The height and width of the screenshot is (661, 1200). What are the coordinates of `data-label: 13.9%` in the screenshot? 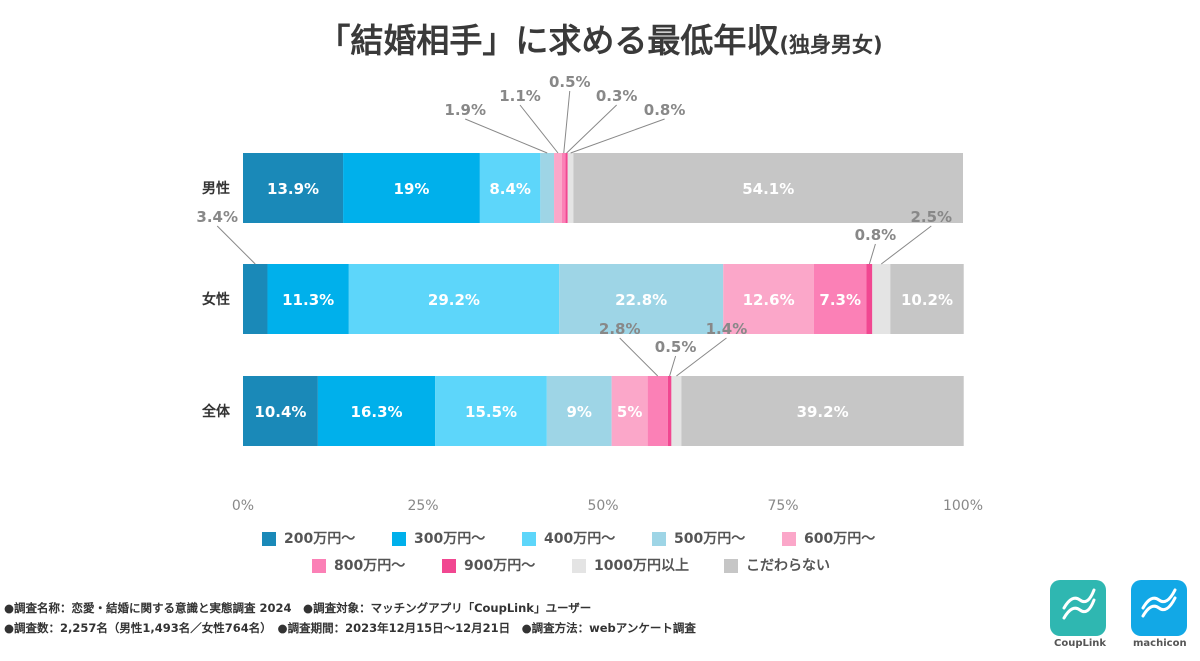 It's located at (293, 189).